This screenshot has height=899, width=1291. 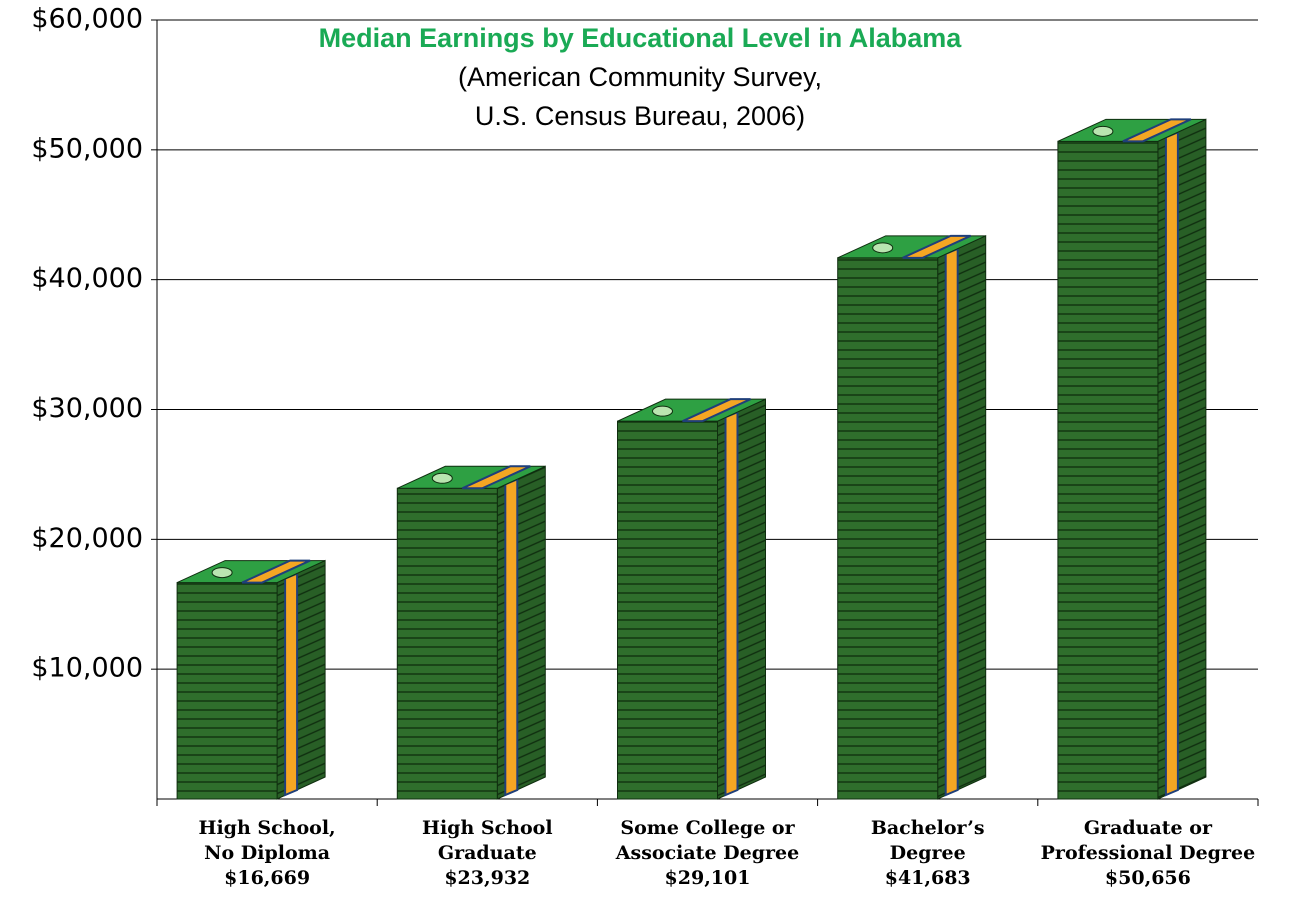 I want to click on chart-subtitle: U.S. Census Bureau, 2006), so click(x=640, y=116).